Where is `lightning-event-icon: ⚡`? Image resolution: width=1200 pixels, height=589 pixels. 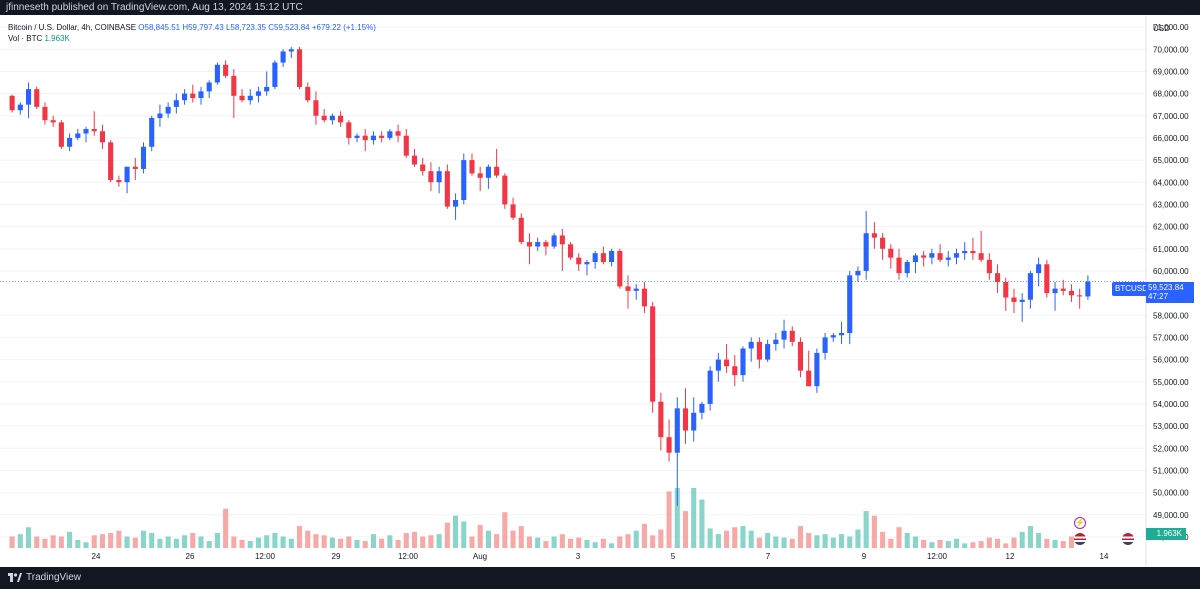
lightning-event-icon: ⚡ is located at coordinates (1080, 523).